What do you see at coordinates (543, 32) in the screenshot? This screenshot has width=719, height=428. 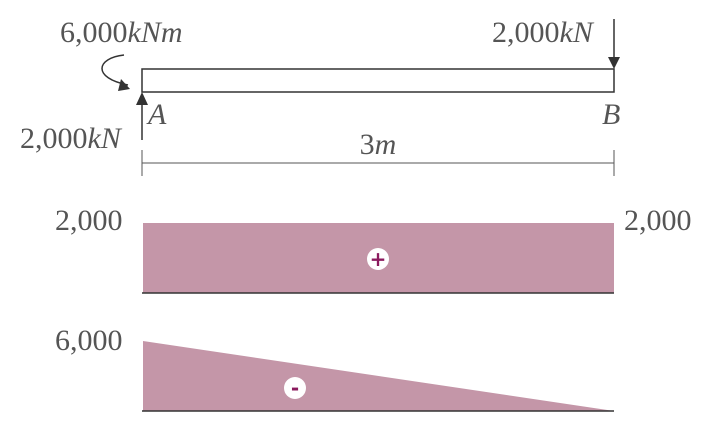 I see `right-force-label: 2,000kN` at bounding box center [543, 32].